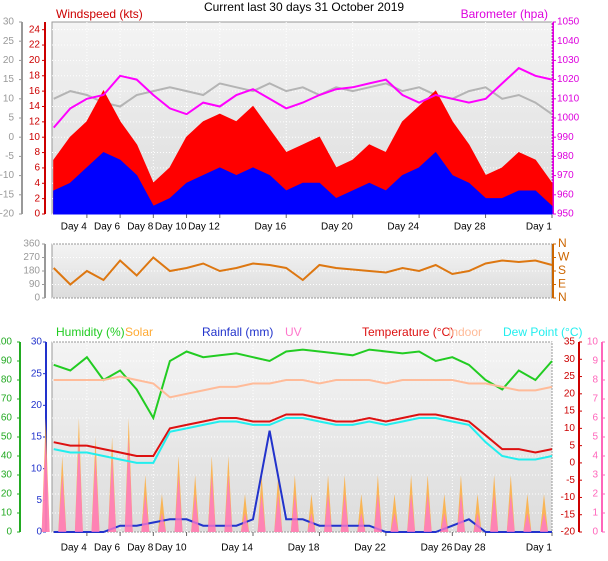 This screenshot has height=561, width=608. Describe the element at coordinates (37, 198) in the screenshot. I see `y-tick-label: 2` at that location.